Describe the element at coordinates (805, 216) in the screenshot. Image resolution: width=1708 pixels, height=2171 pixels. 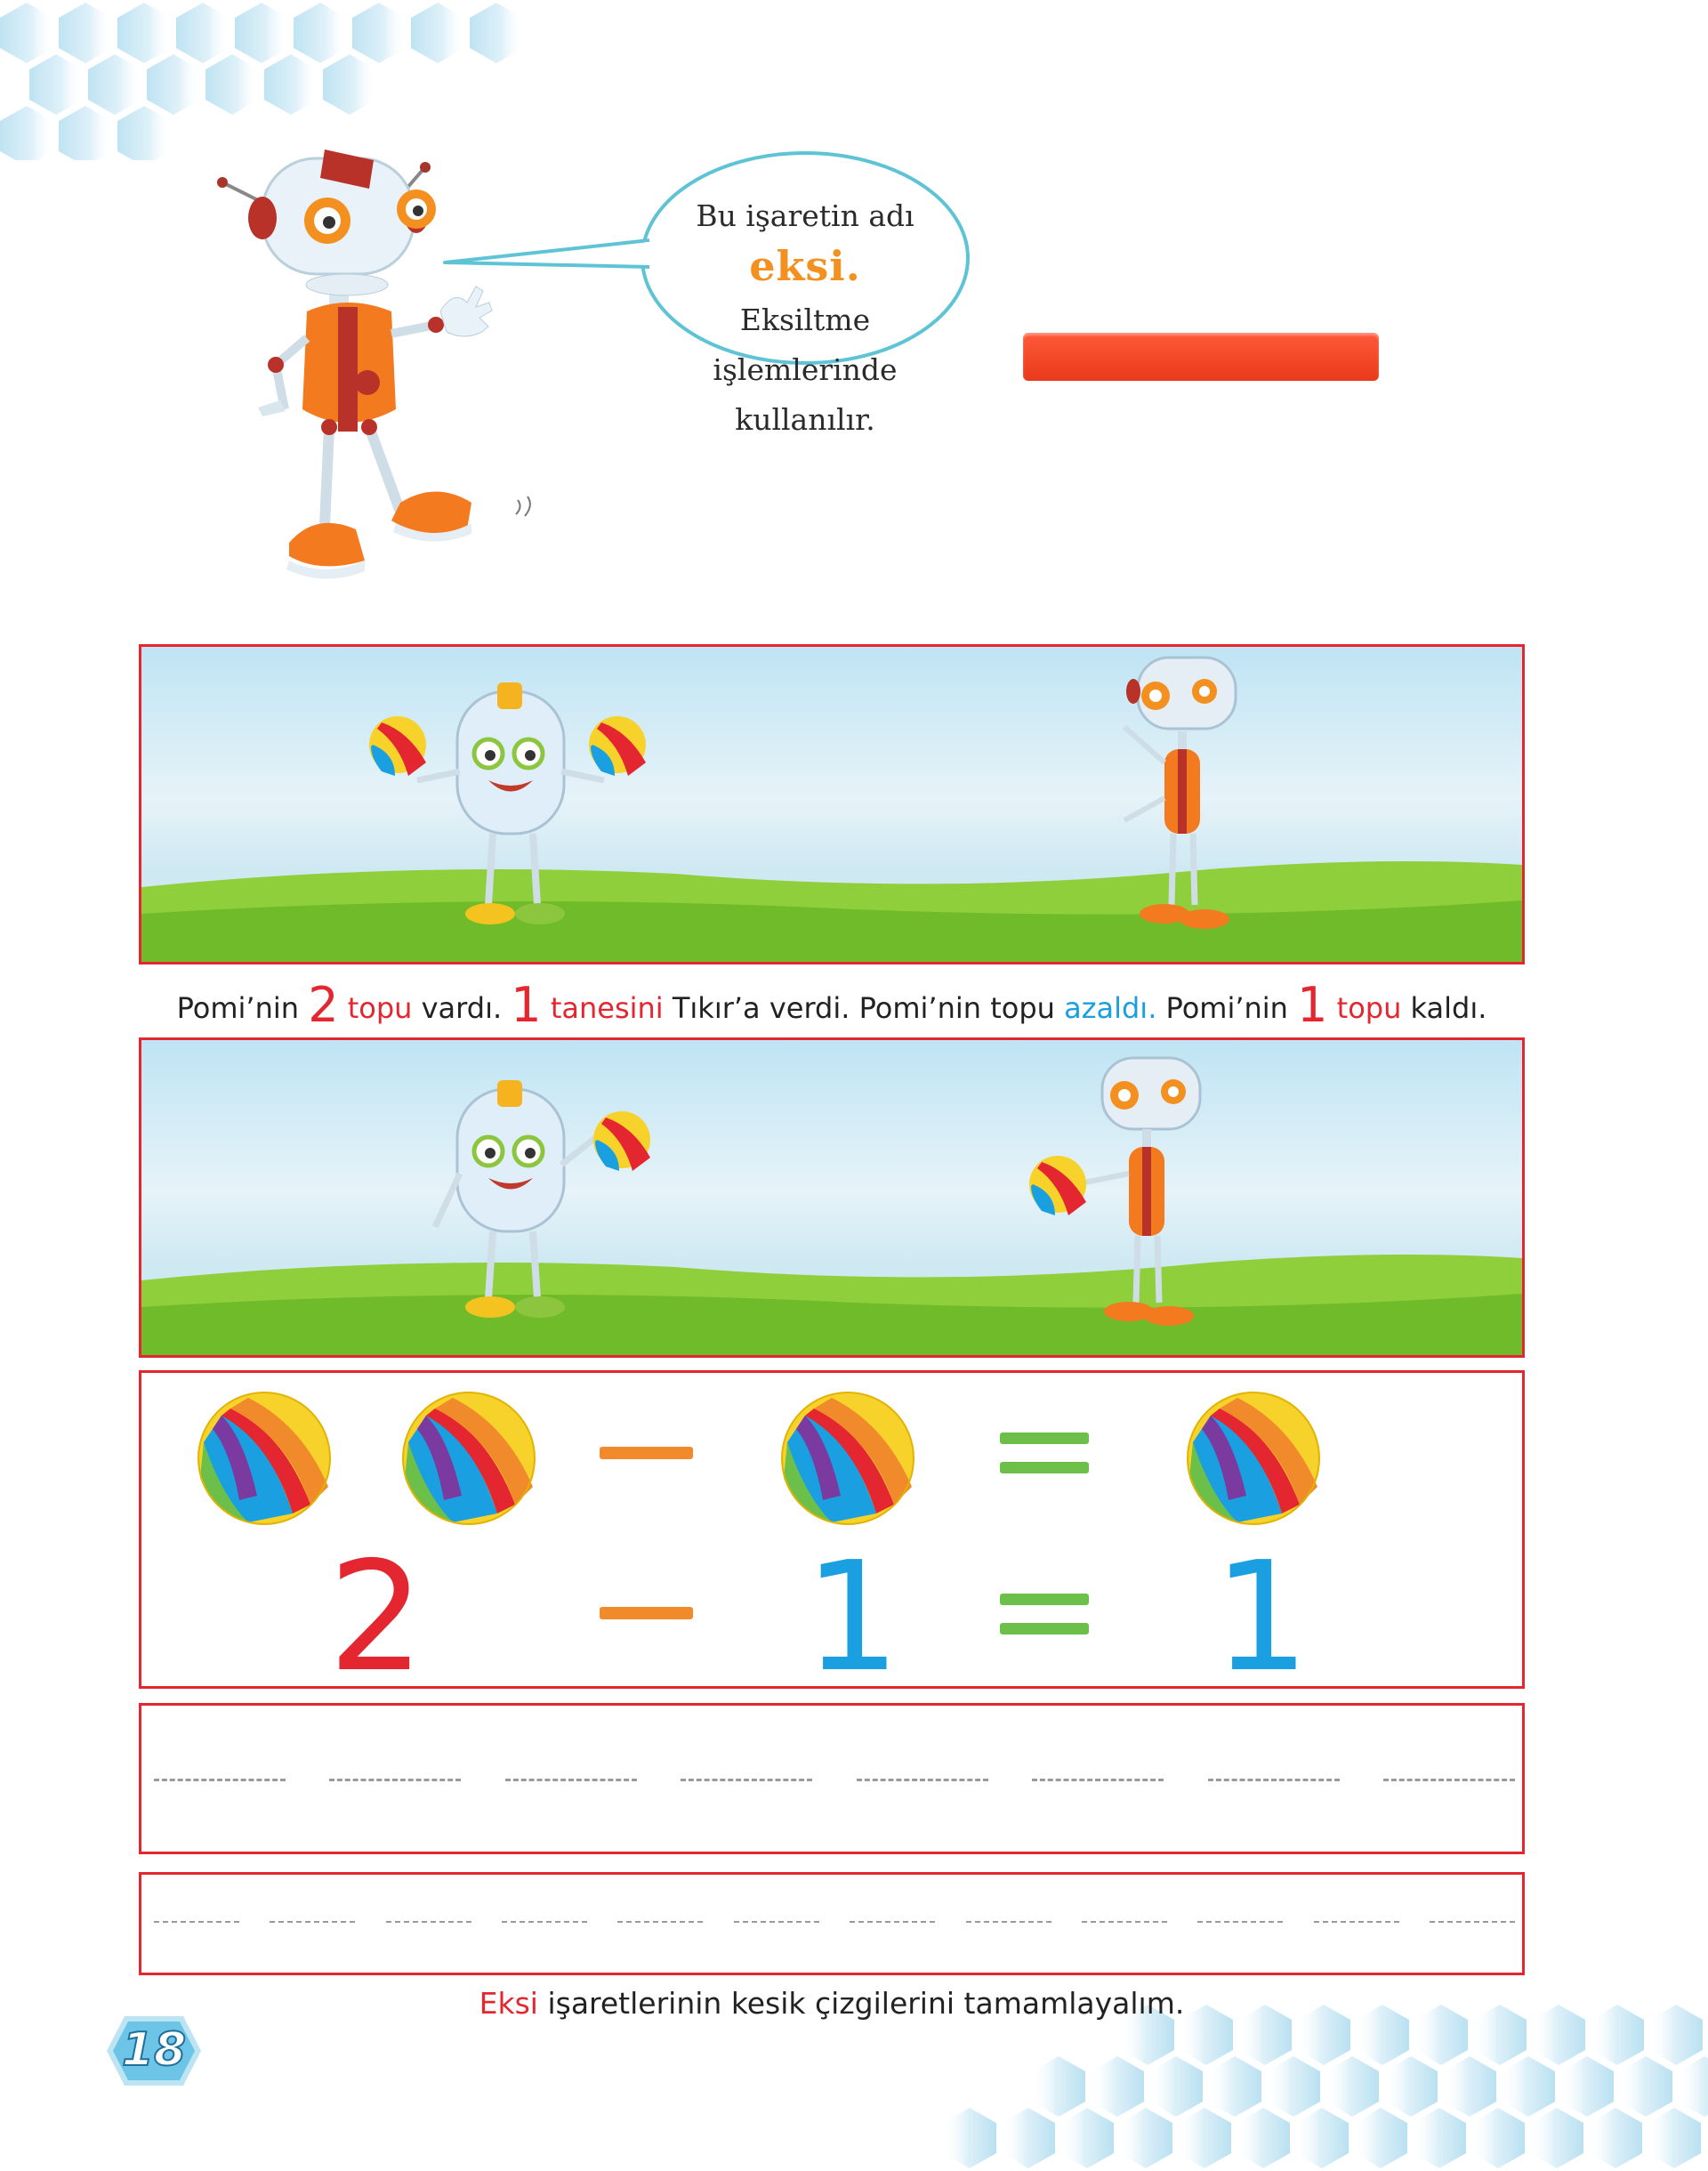
I see `bubble-line-1: Bu işaretin adı` at that location.